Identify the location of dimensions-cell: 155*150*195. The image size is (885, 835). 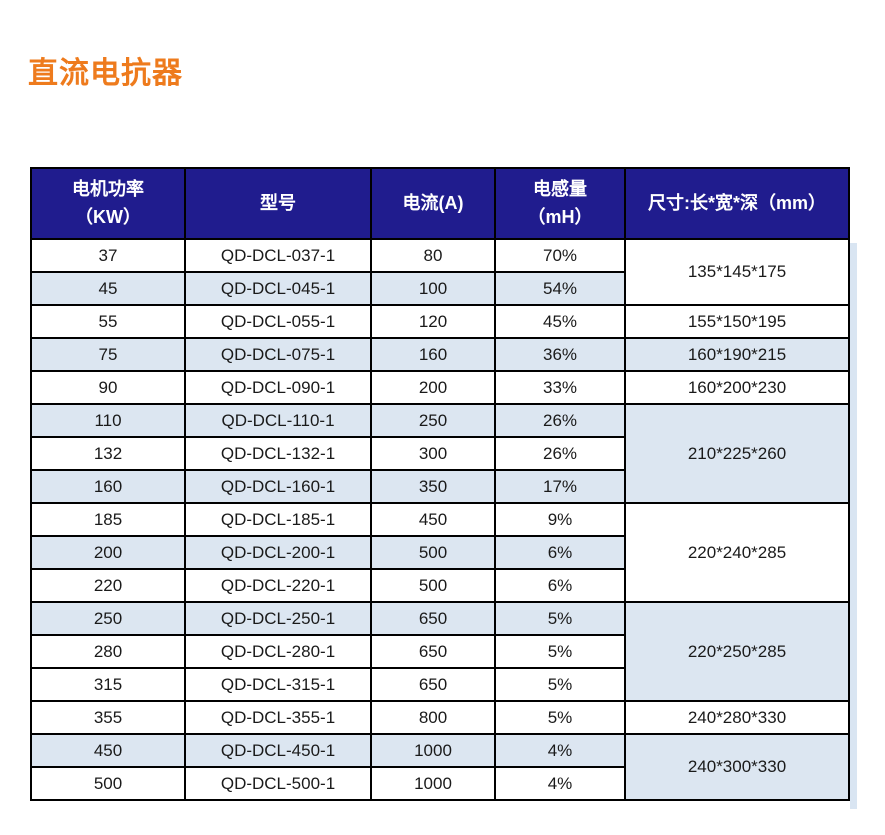
(737, 321).